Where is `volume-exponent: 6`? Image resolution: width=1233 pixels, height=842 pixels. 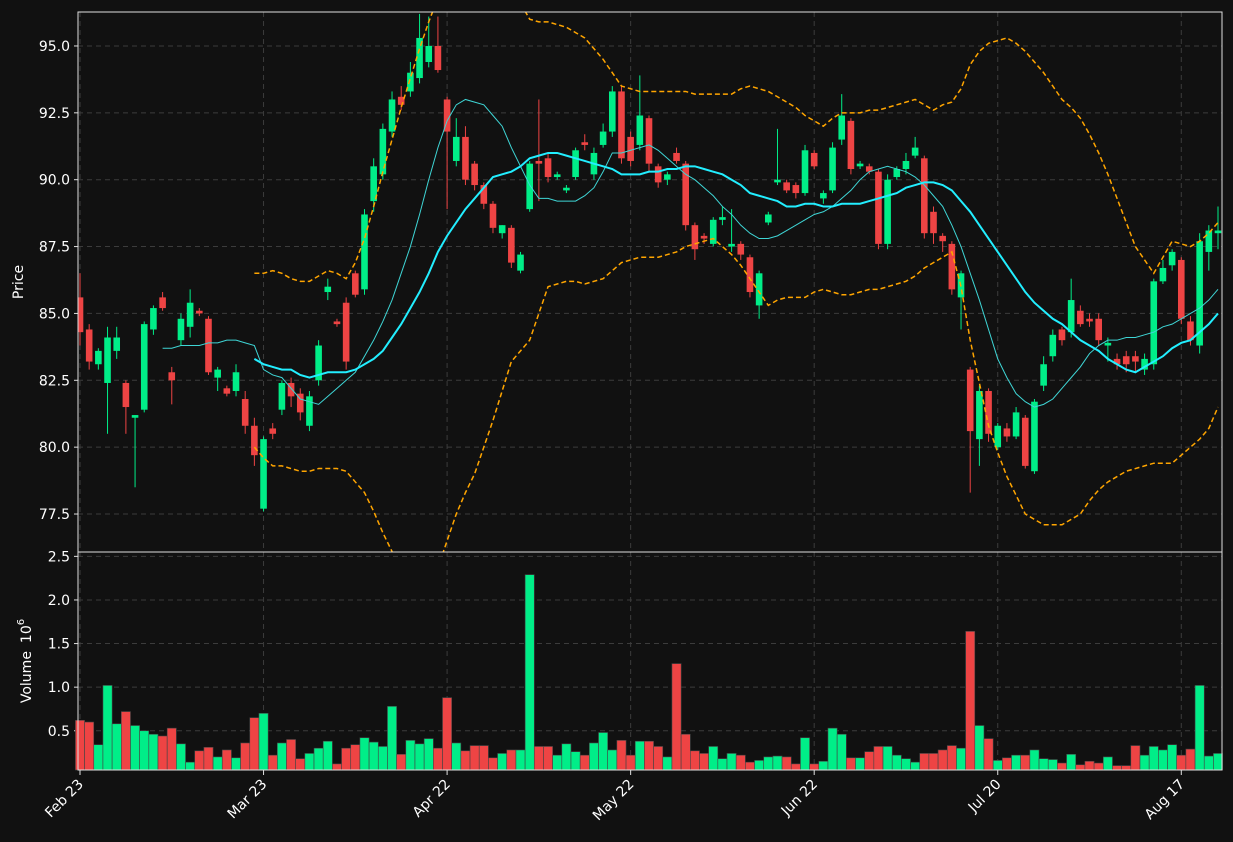
volume-exponent: 6 is located at coordinates (21, 622).